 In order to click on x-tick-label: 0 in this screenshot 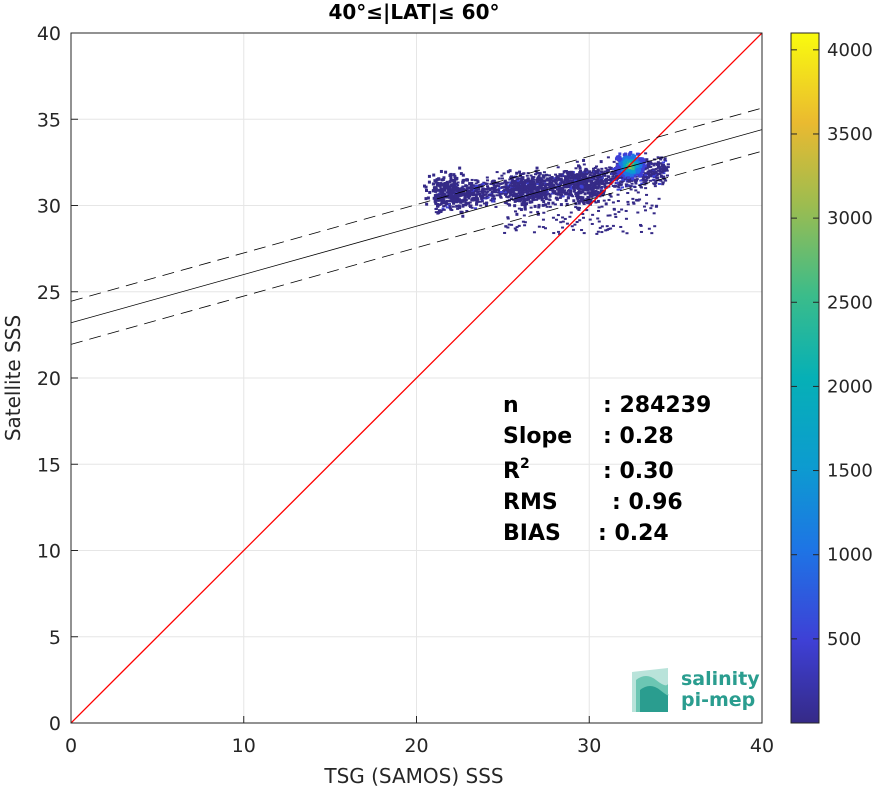, I will do `click(71, 746)`.